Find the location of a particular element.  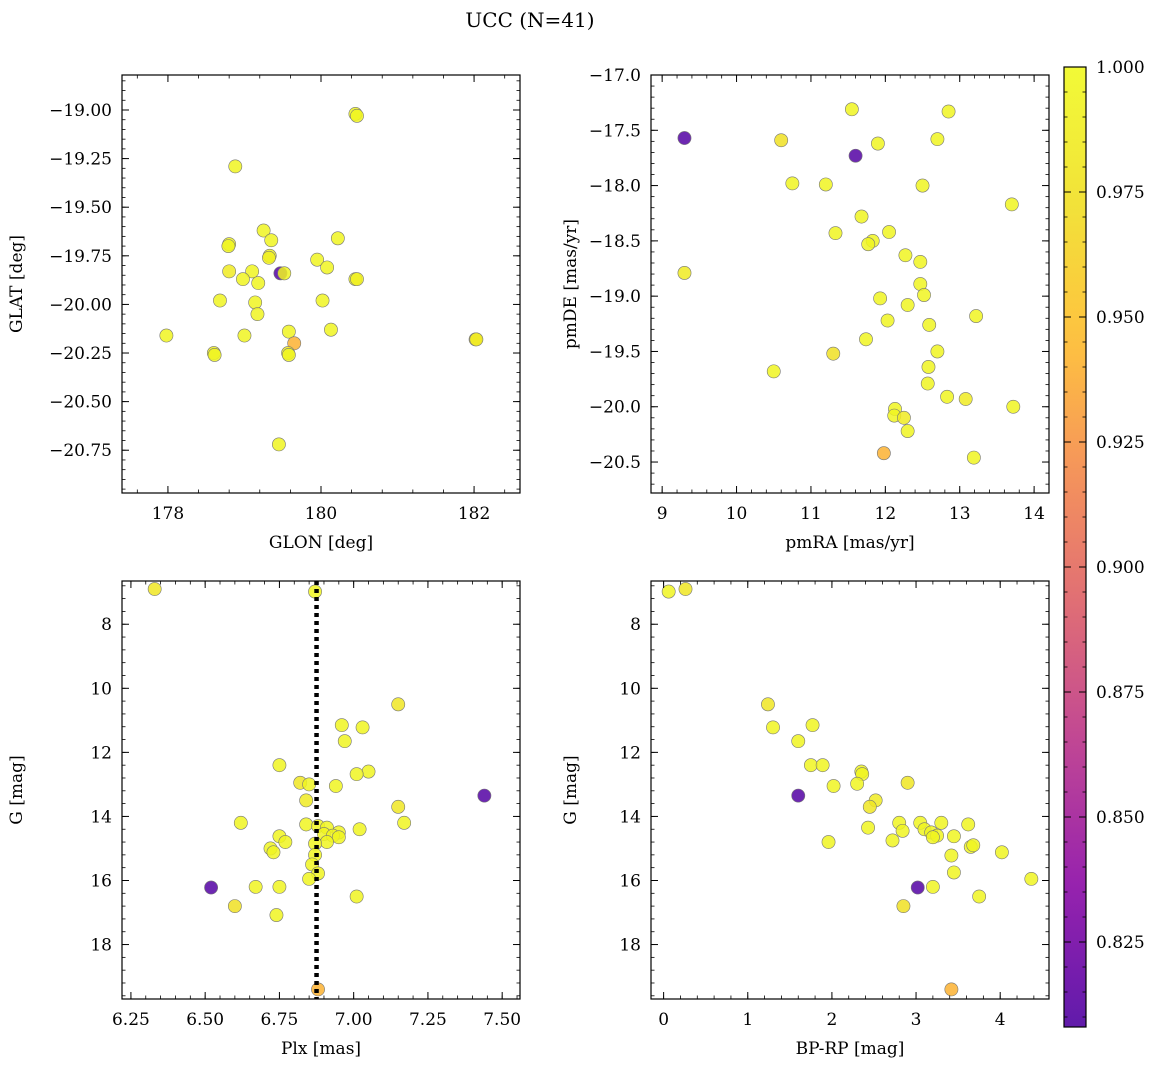

y-tick-label: −17.5 is located at coordinates (615, 131).